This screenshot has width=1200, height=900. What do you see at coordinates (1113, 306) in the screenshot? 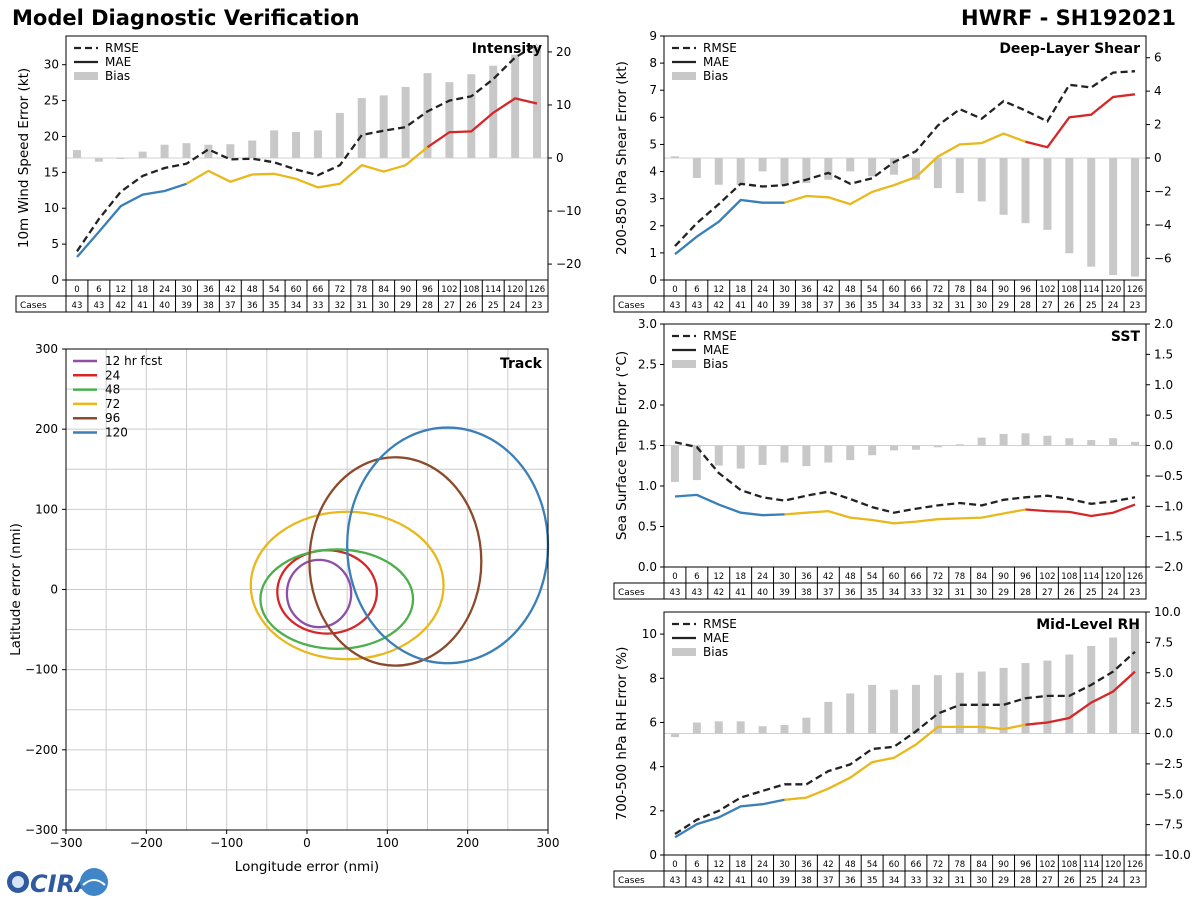
I see `cases-cell: 24` at bounding box center [1113, 306].